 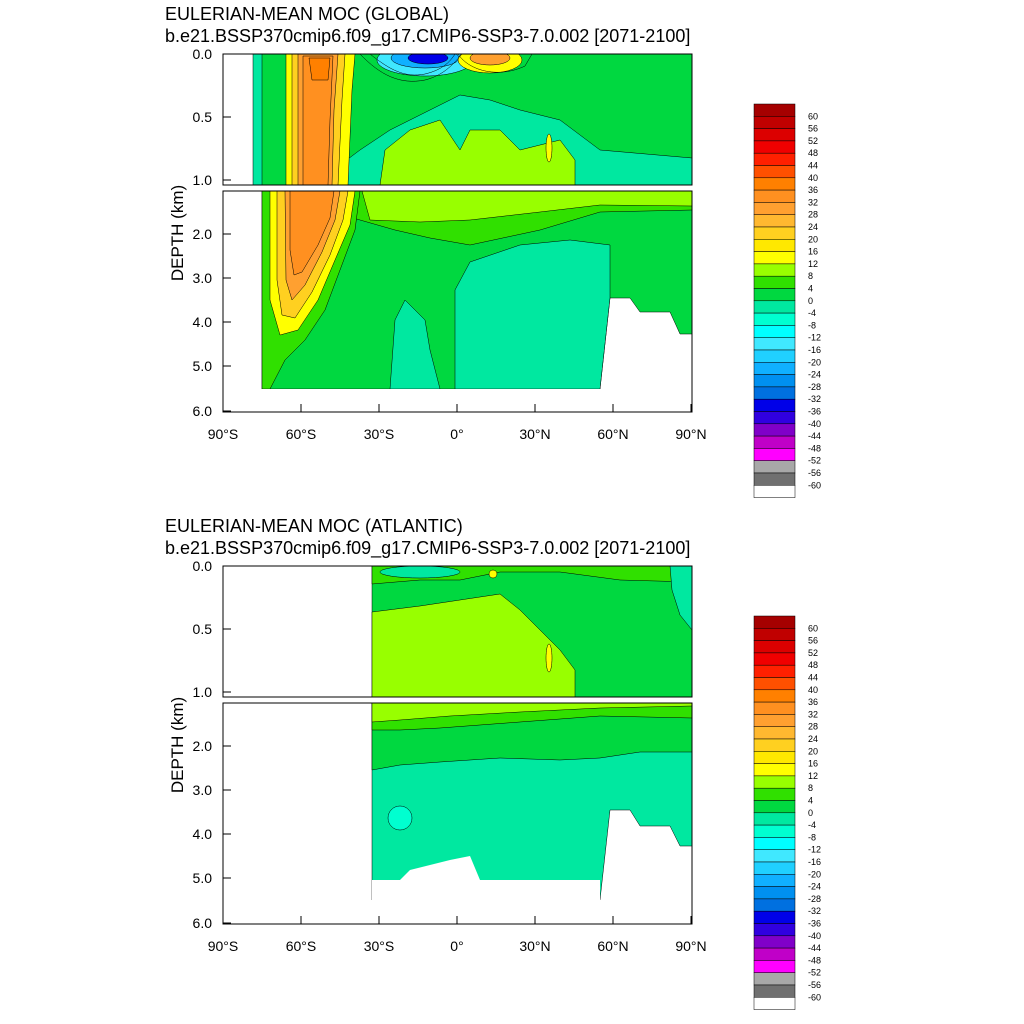 I want to click on contour-lines-global-upper, so click(x=446, y=68).